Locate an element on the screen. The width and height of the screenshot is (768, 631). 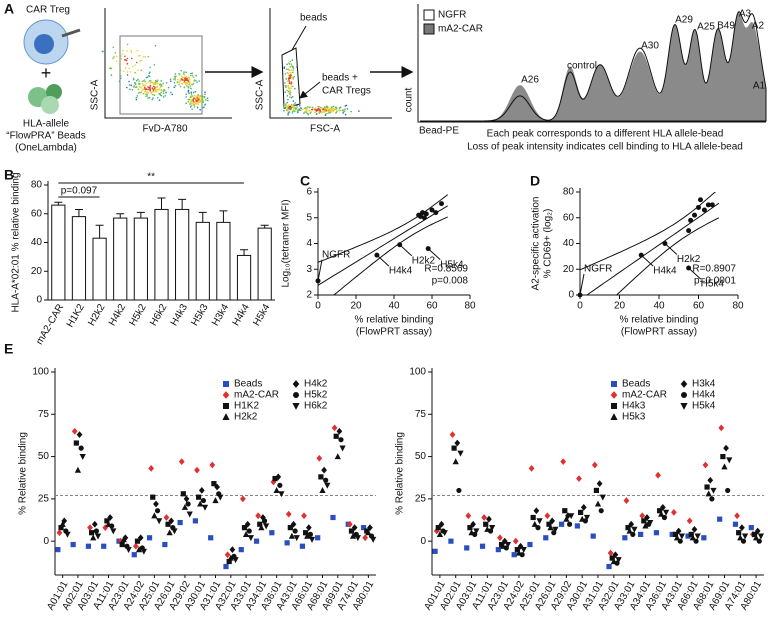
plot-axis is located at coordinates (168, 63).